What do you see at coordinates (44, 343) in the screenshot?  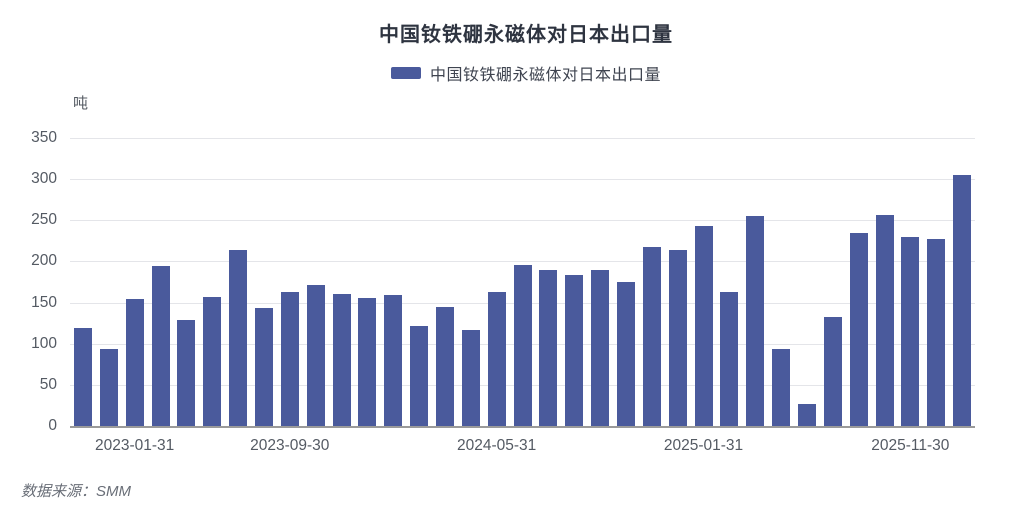 I see `y-tick-label: 100` at bounding box center [44, 343].